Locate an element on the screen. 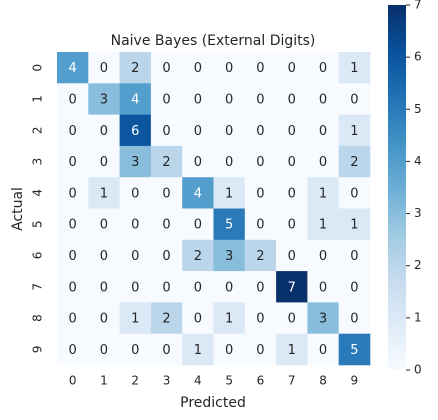 This screenshot has width=438, height=420. x-tick-label: 2 is located at coordinates (135, 381).